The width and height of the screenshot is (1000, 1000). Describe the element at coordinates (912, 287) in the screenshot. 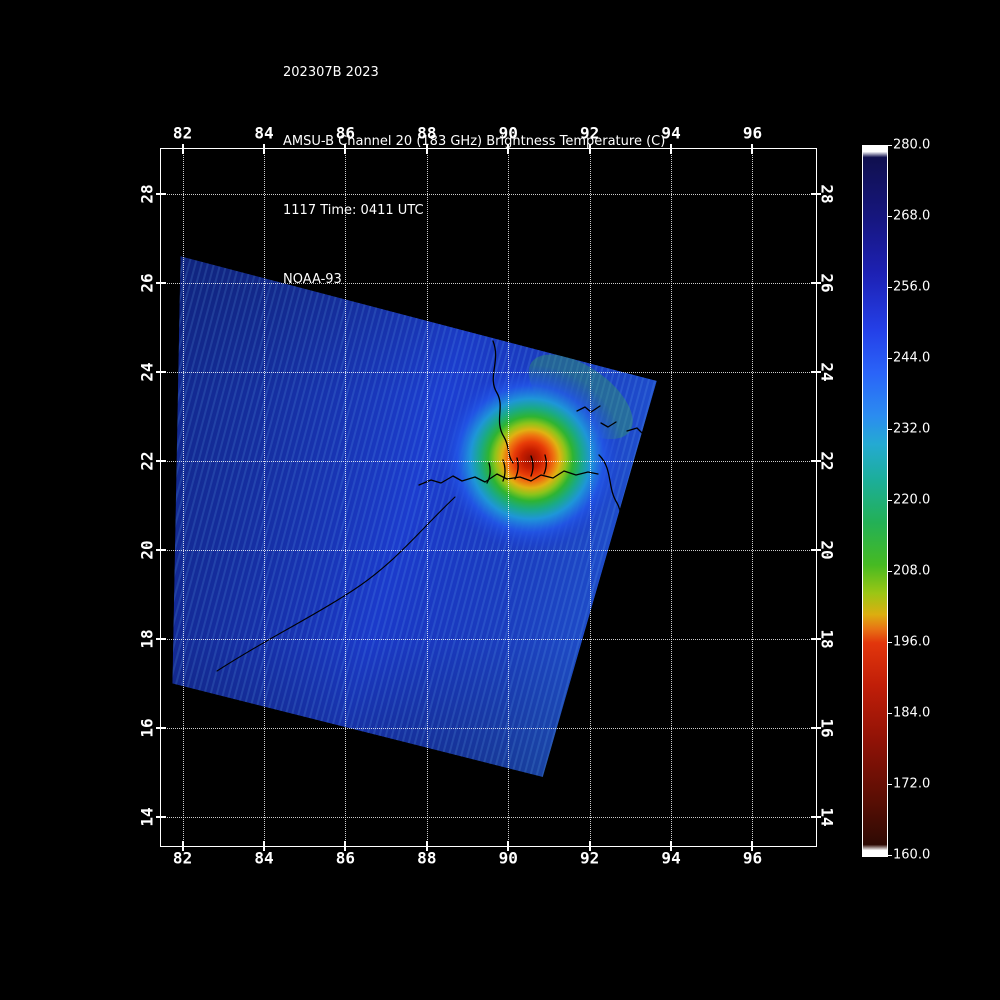

I see `colorbar-tick-label: 256.0` at that location.